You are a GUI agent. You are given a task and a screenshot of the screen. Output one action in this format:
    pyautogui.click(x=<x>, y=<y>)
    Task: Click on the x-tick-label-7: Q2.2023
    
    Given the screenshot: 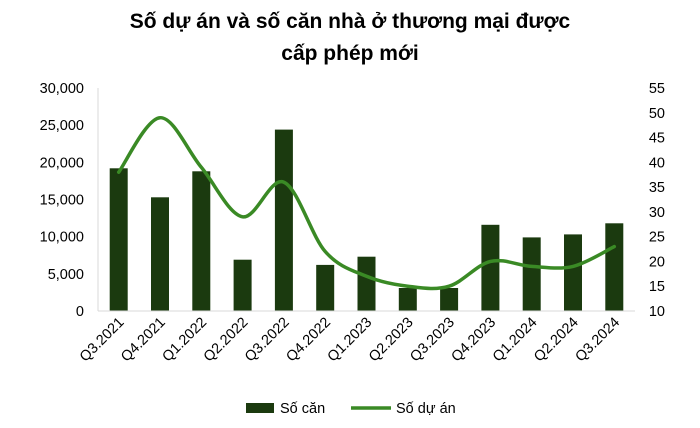 What is the action you would take?
    pyautogui.click(x=391, y=340)
    